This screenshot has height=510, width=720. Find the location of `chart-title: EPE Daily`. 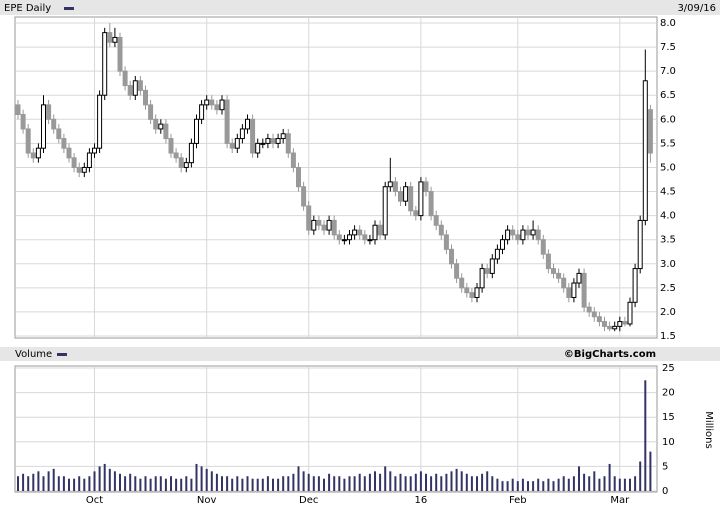

chart-title: EPE Daily is located at coordinates (27, 8).